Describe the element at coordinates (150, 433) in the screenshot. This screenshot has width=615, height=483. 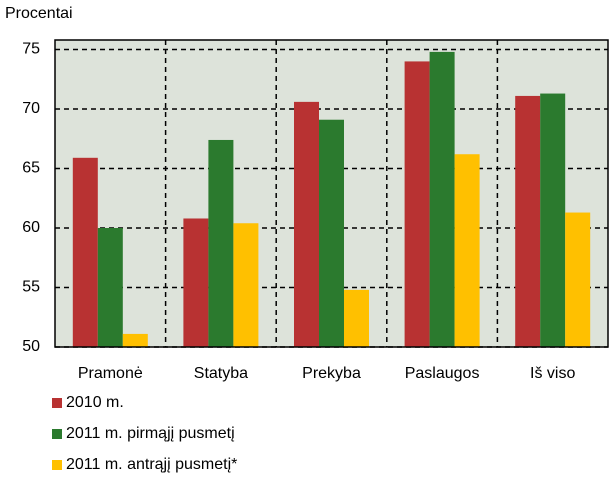
I see `legend-label: 2011 m. pirmąjį pusmetį` at that location.